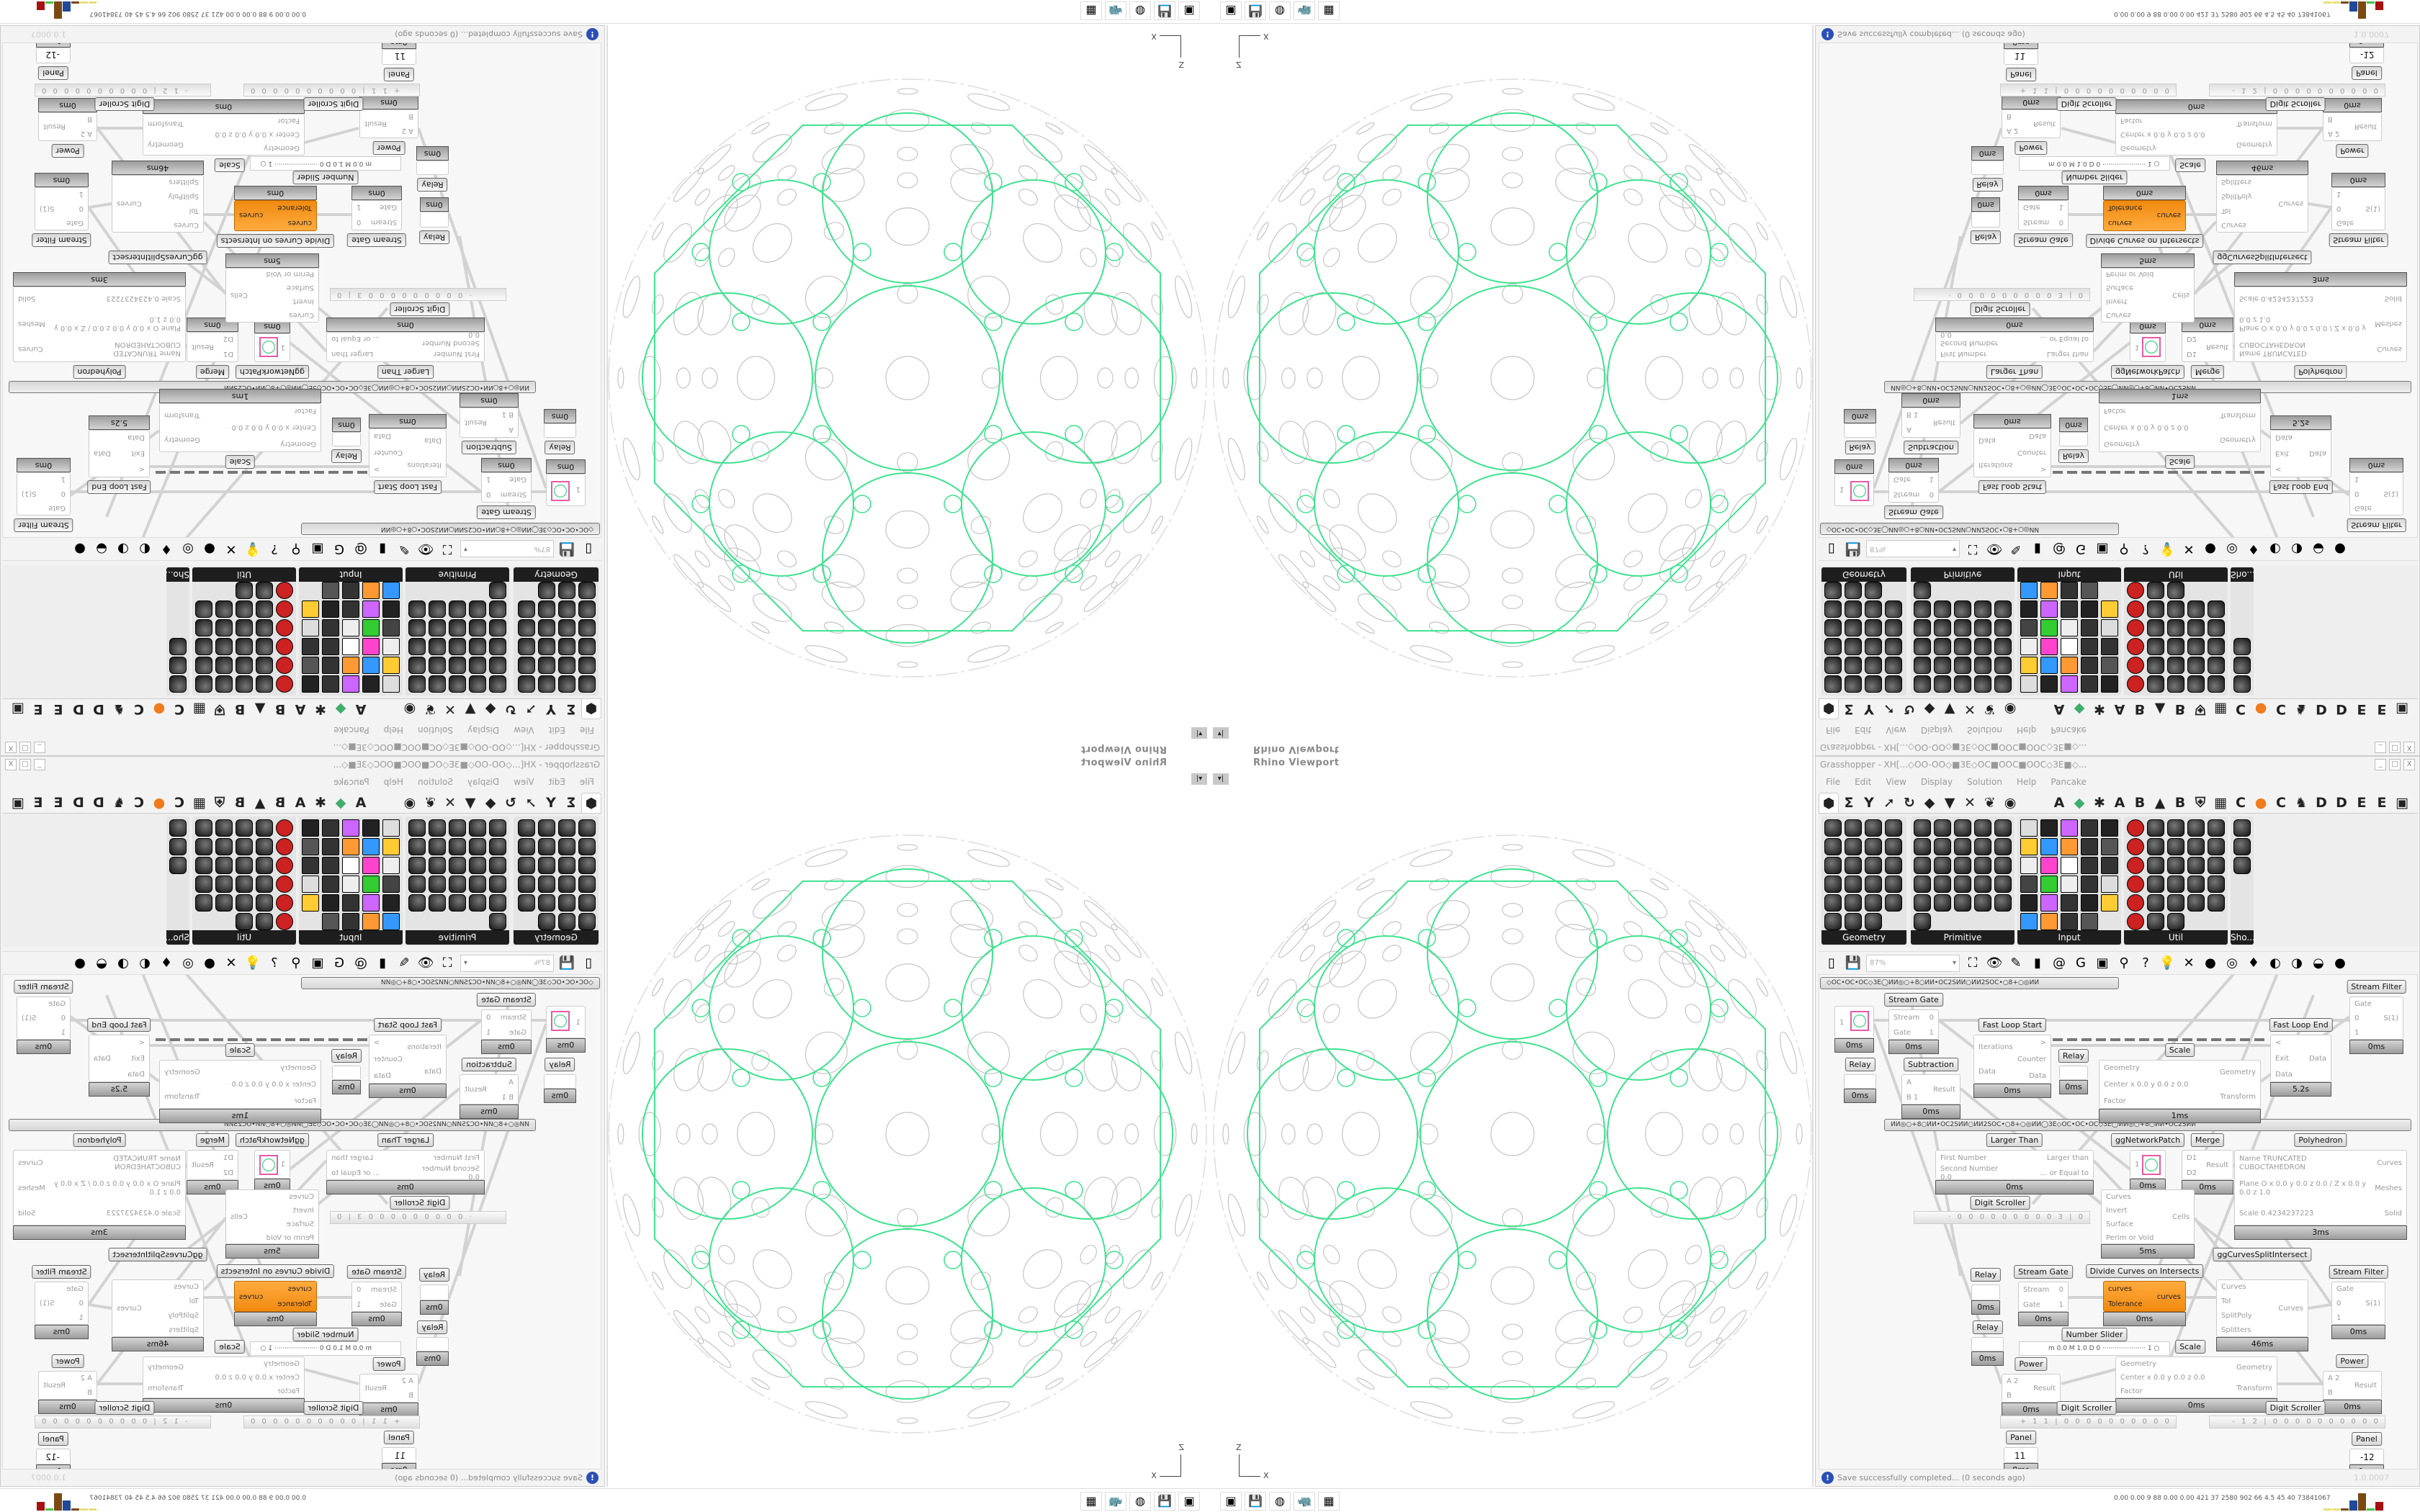 The height and width of the screenshot is (1512, 2420). I want to click on menu-solution: Solution, so click(1984, 730).